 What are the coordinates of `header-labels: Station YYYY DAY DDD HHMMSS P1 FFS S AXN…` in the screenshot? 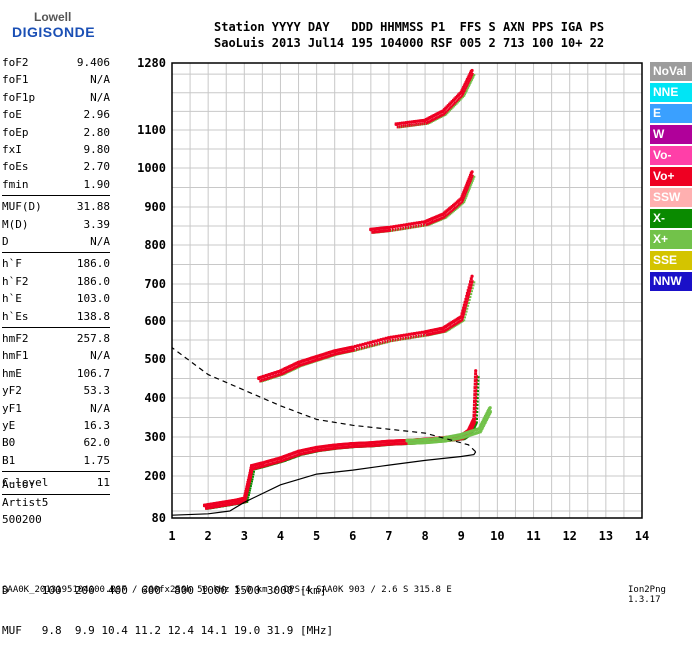 It's located at (409, 27).